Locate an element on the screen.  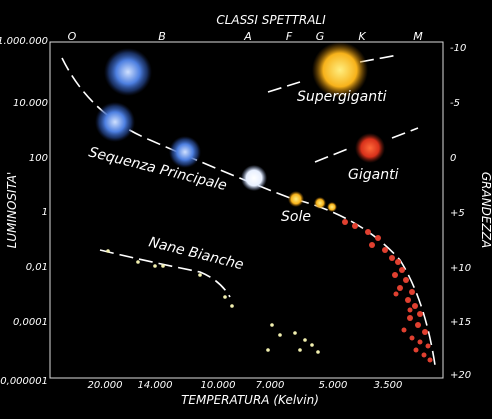
spectral-class: M is located at coordinates (418, 36).